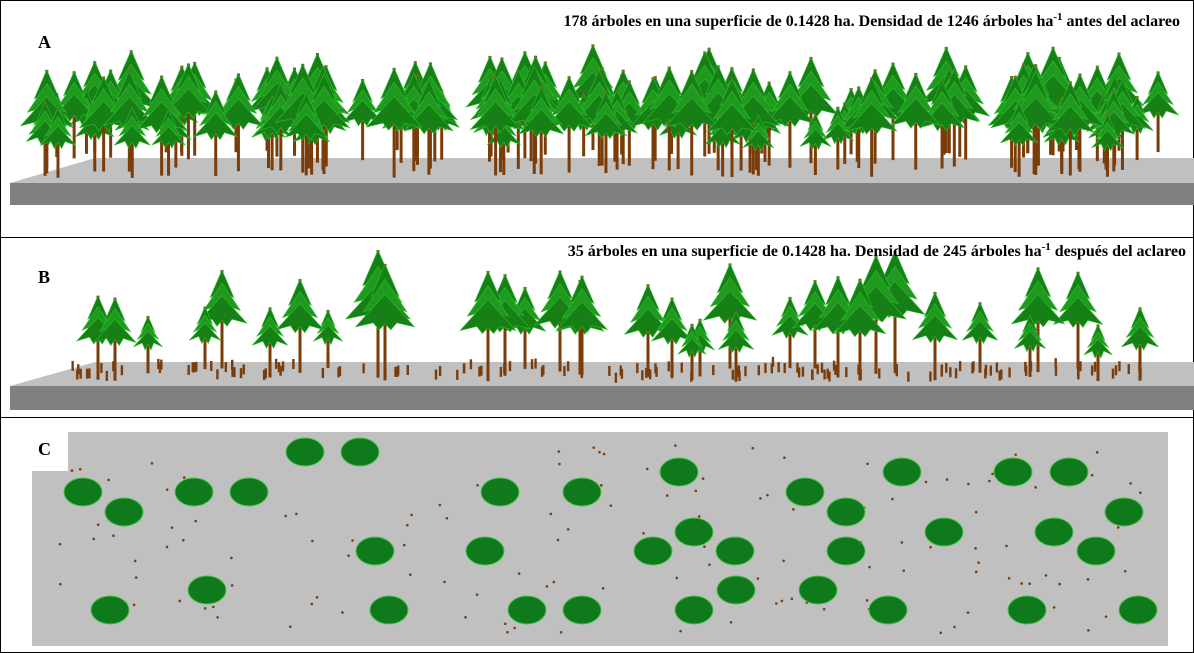 The image size is (1194, 653). Describe the element at coordinates (1046, 247) in the screenshot. I see `caption-sup: -1` at that location.